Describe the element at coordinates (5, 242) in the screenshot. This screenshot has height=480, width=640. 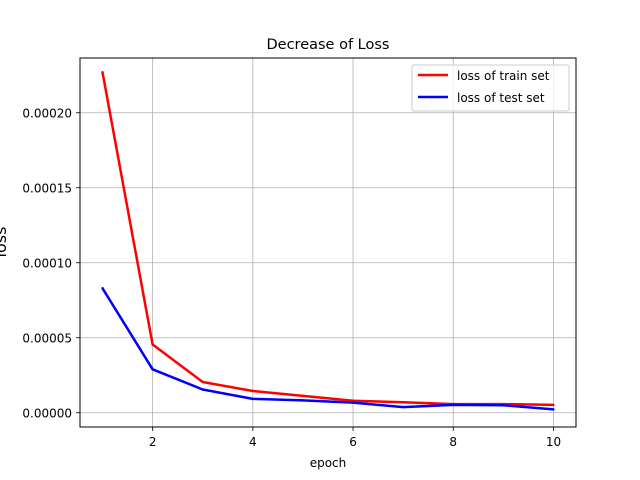
I see `y-axis-label: loss` at that location.